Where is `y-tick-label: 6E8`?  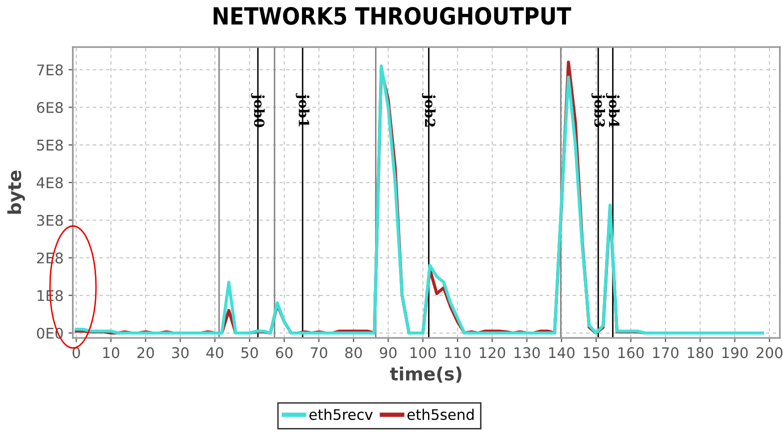
y-tick-label: 6E8 is located at coordinates (50, 108).